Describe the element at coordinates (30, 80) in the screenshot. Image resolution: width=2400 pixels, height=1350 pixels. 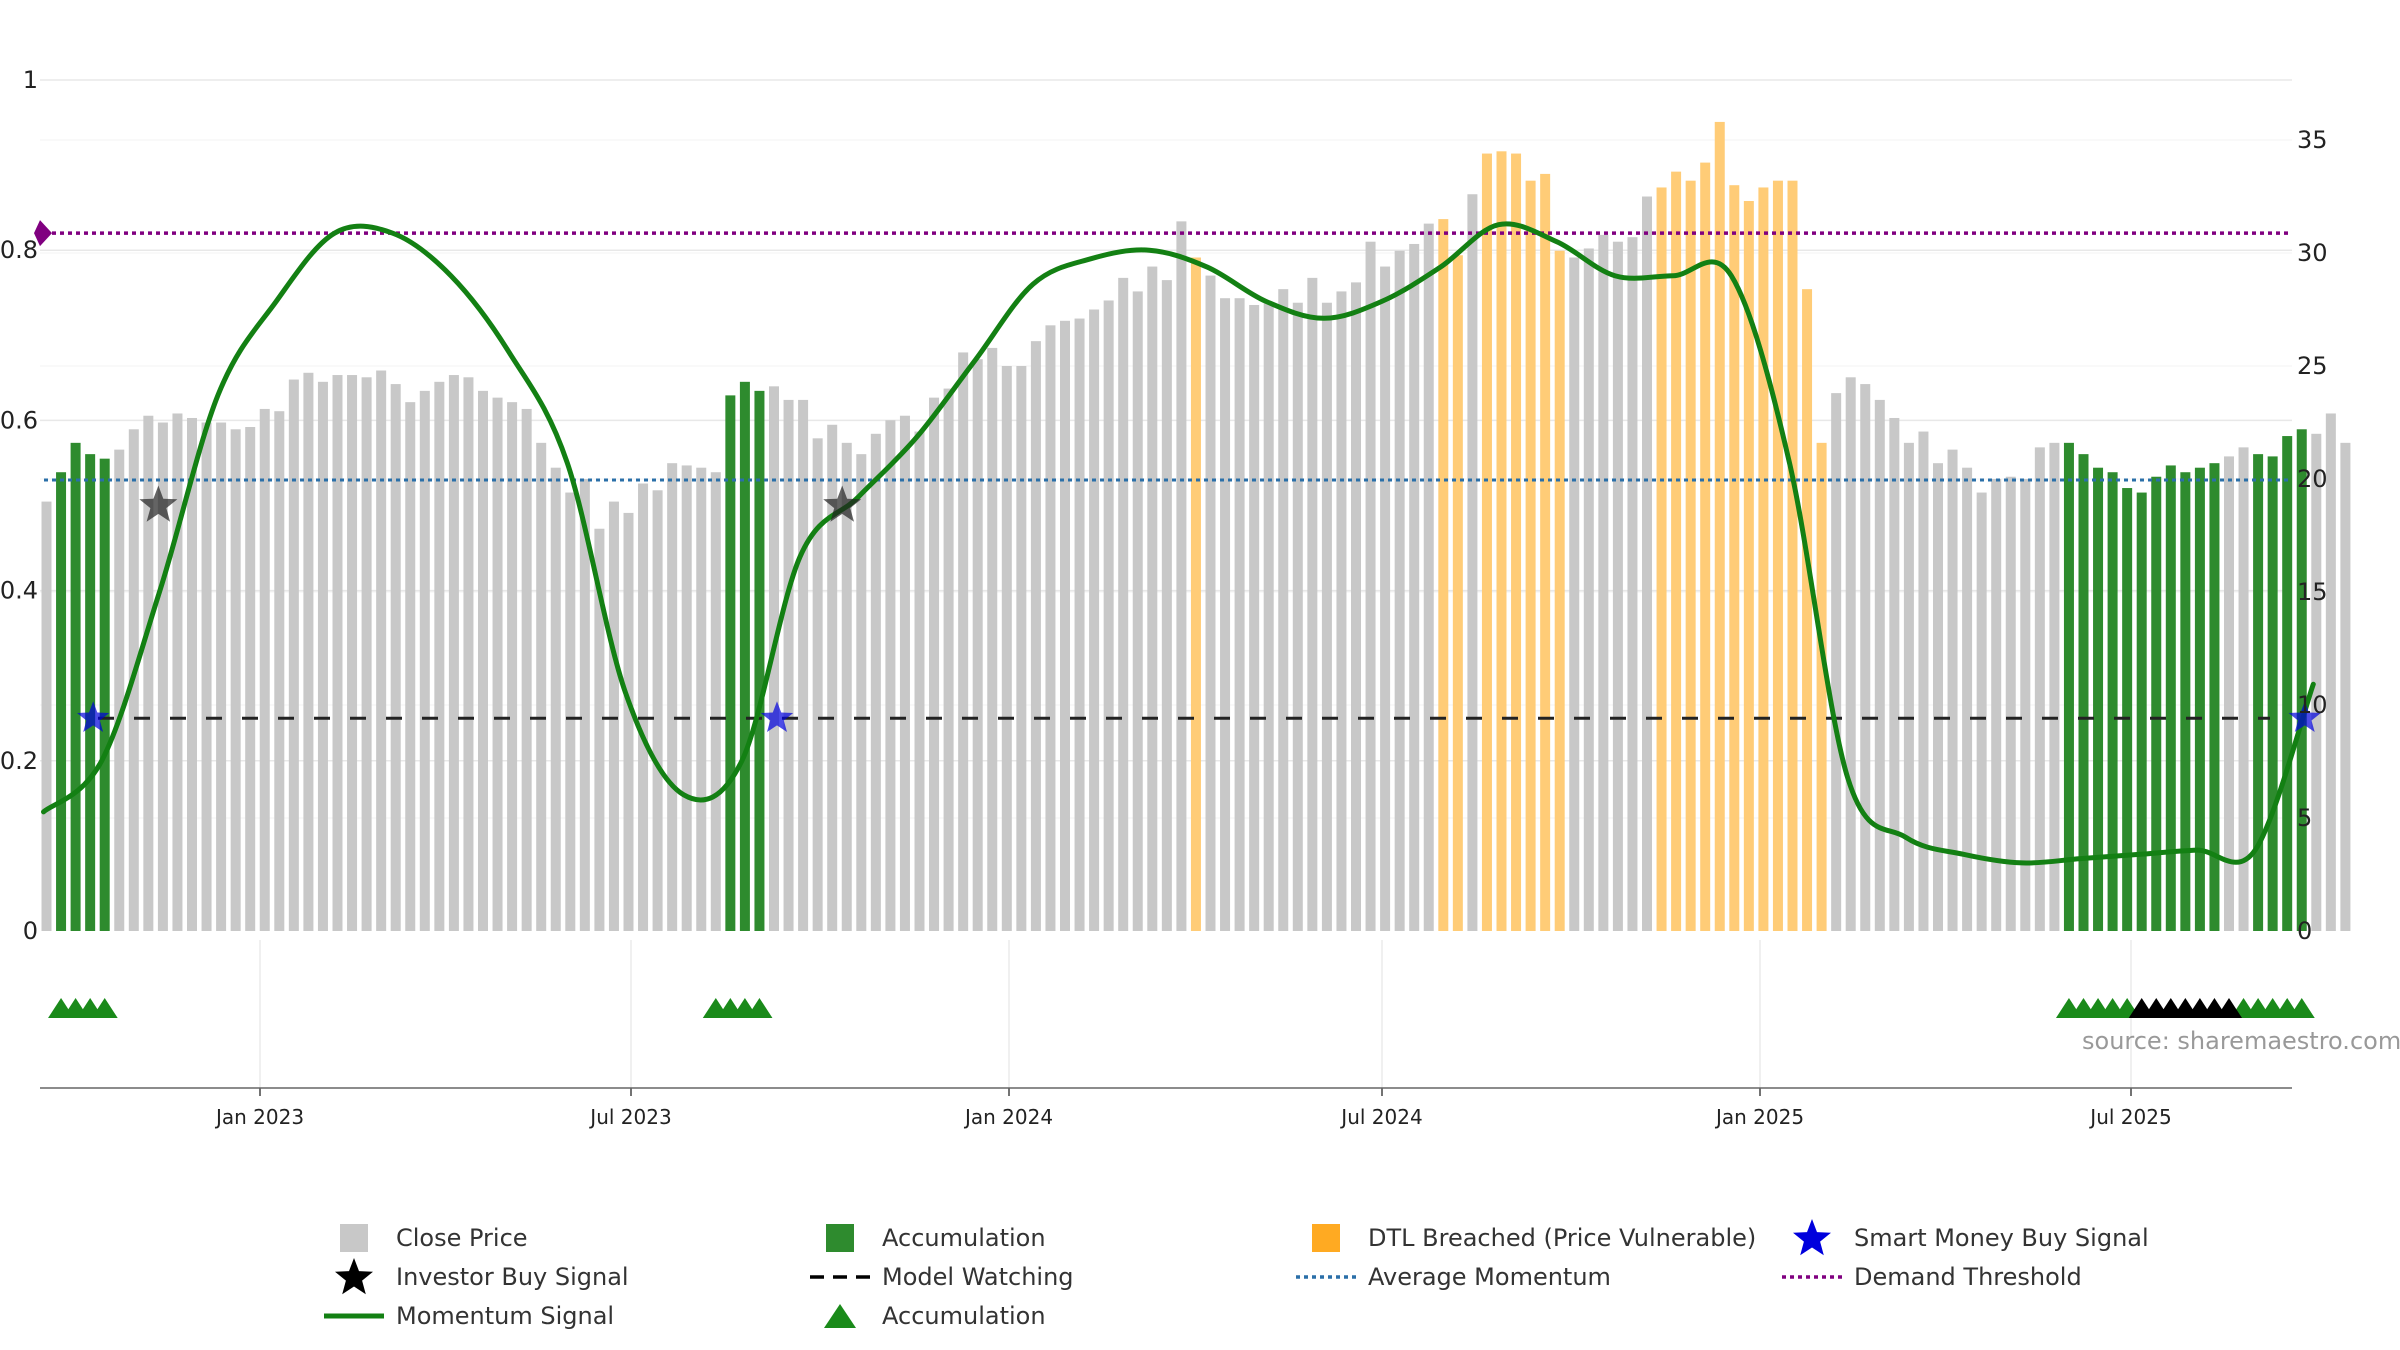
I see `y-left-tick-label: 1` at that location.